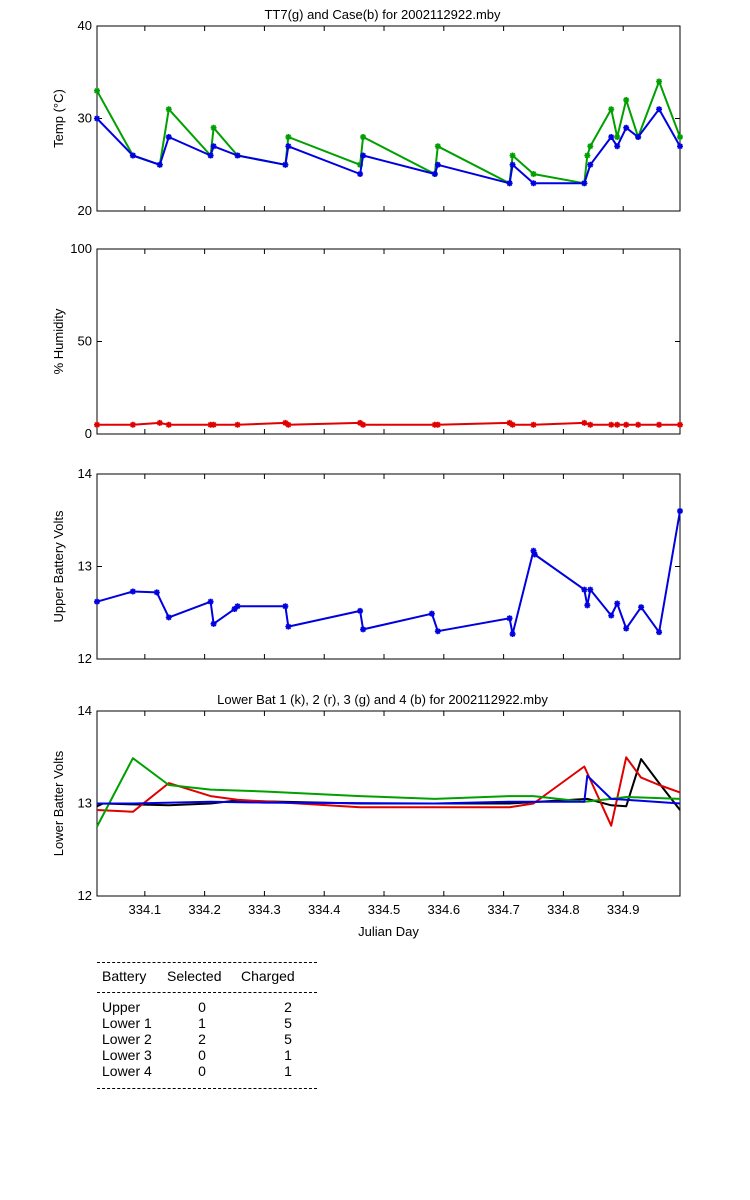 Image resolution: width=750 pixels, height=1200 pixels. Describe the element at coordinates (124, 976) in the screenshot. I see `header-battery: Battery` at that location.